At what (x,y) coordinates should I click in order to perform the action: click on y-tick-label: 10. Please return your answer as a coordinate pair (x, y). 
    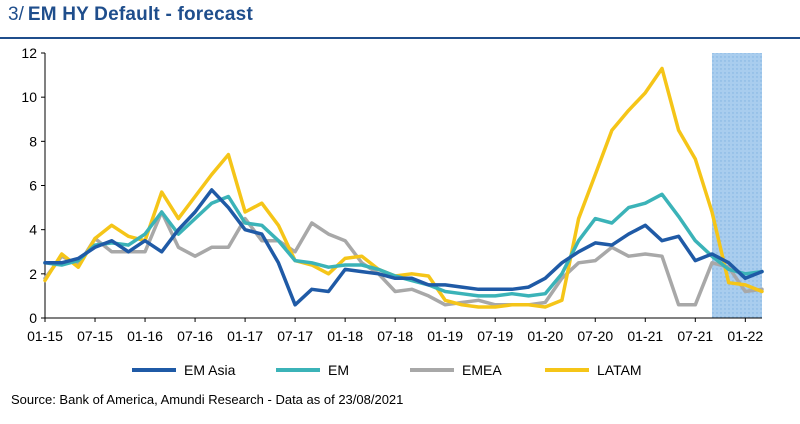
    Looking at the image, I should click on (29, 97).